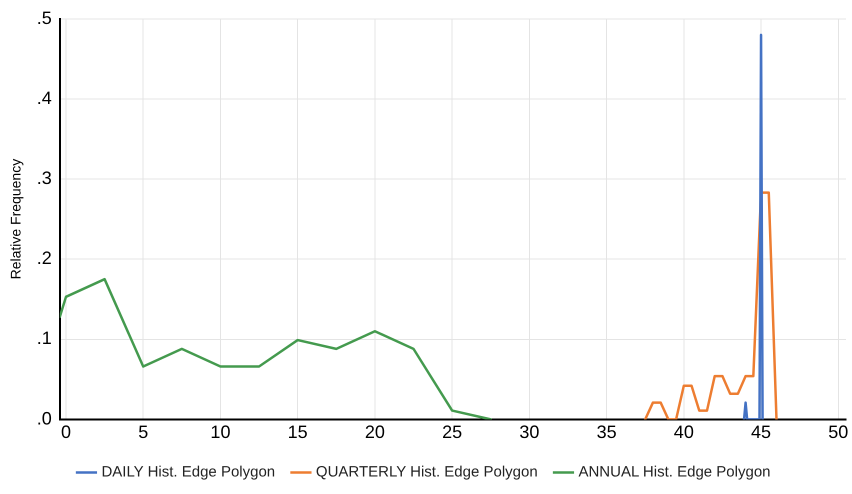 The width and height of the screenshot is (852, 494). I want to click on y-tick-label: .4, so click(44, 98).